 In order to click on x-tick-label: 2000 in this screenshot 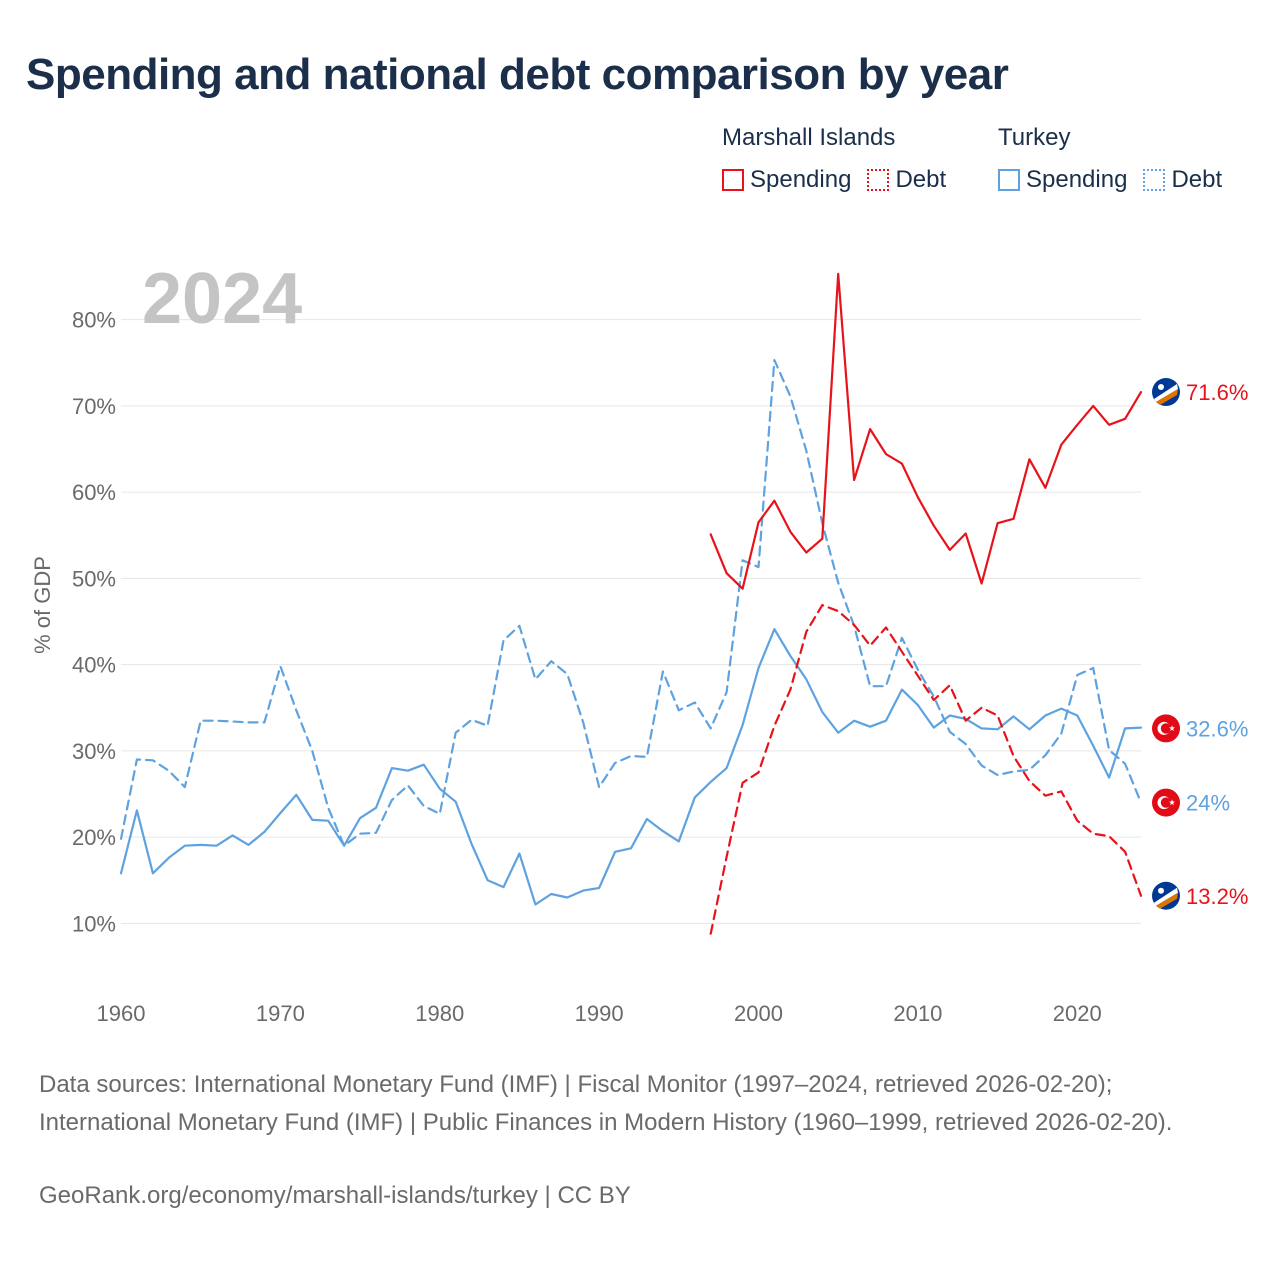, I will do `click(758, 1013)`.